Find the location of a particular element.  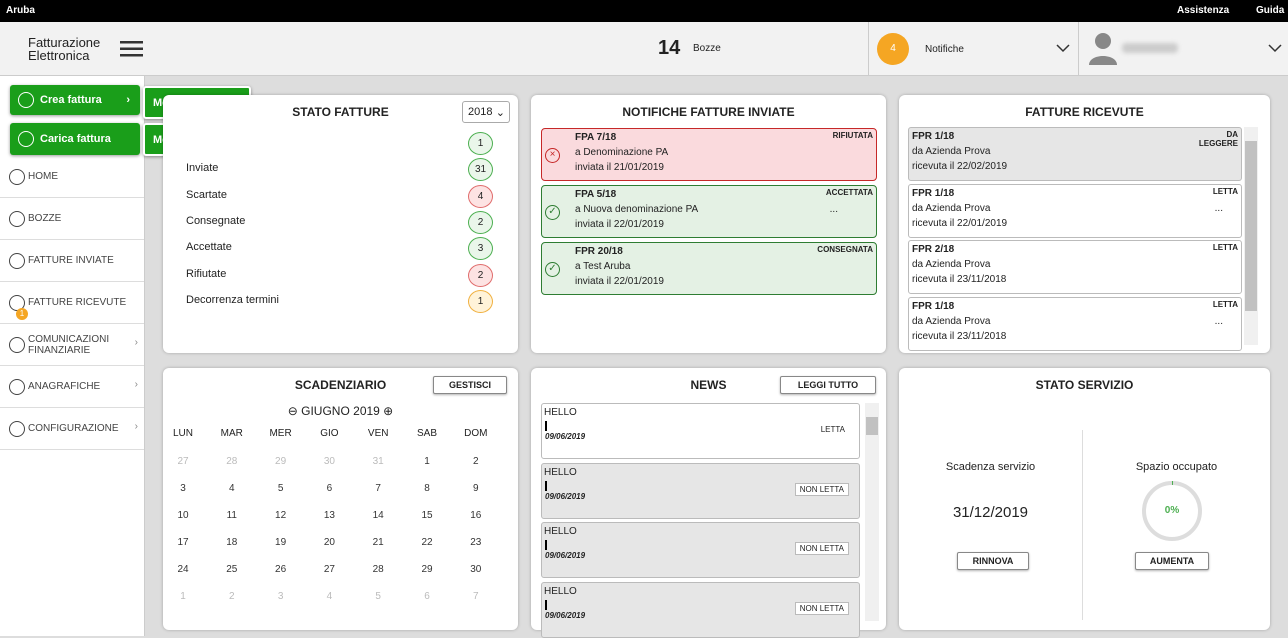

calendar-day: 21 is located at coordinates (378, 542).